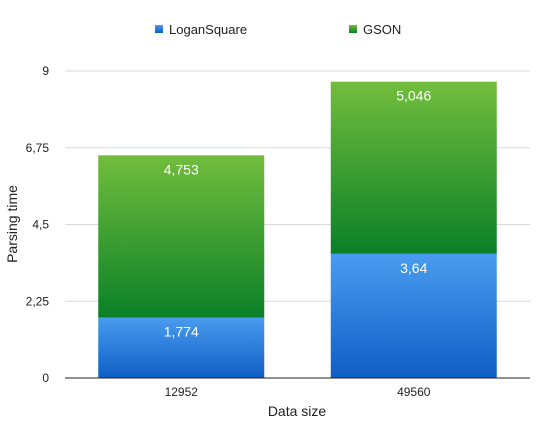  I want to click on data-label: 5,046, so click(413, 96).